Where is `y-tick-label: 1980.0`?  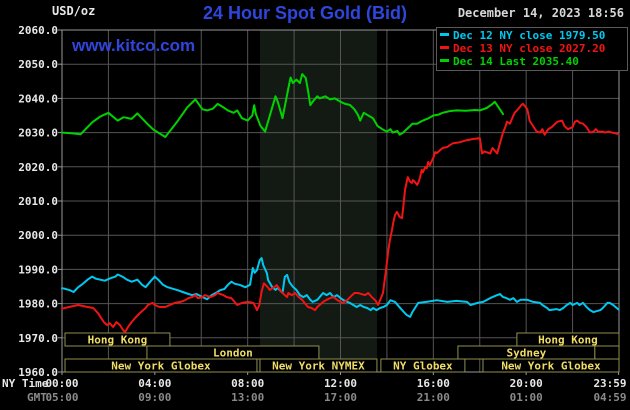 y-tick-label: 1980.0 is located at coordinates (38, 304).